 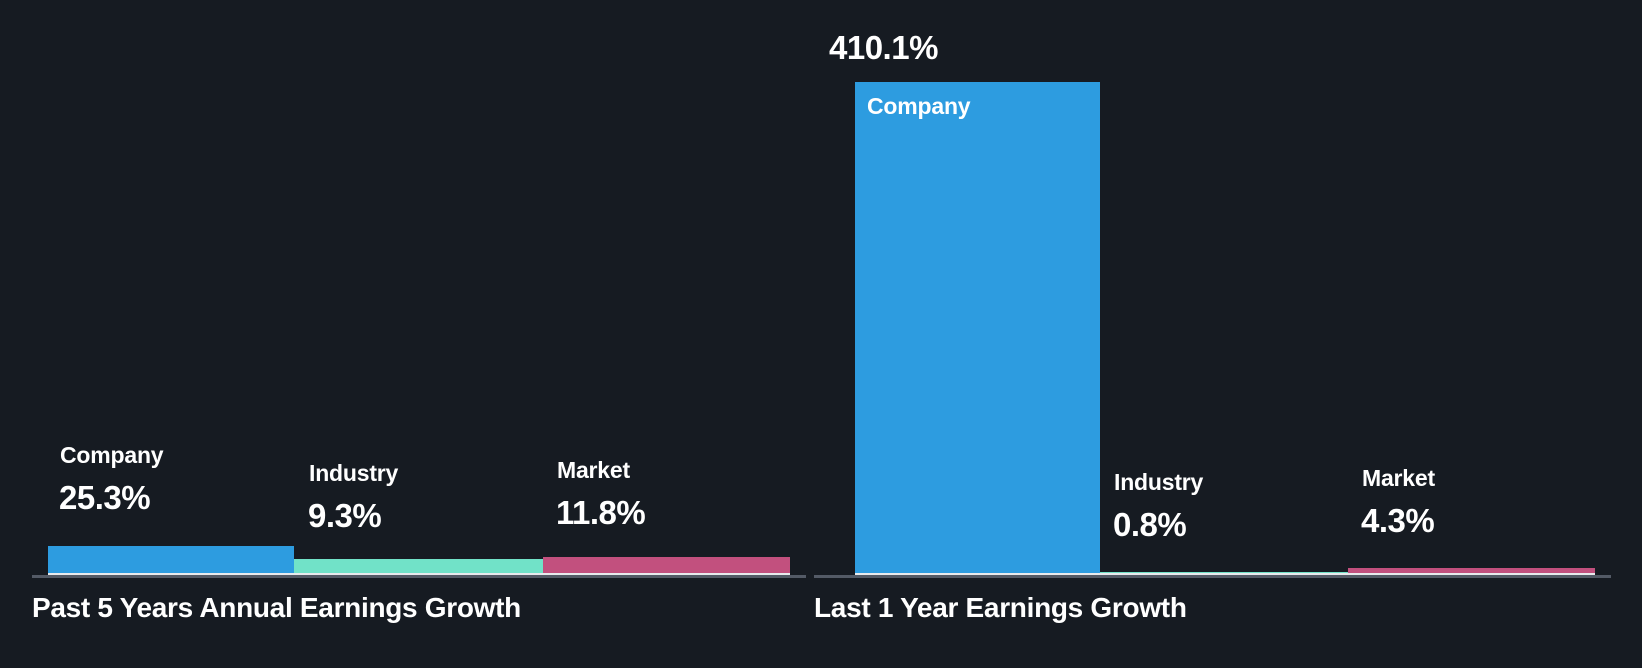 I want to click on bar-company-last1y, so click(x=977, y=327).